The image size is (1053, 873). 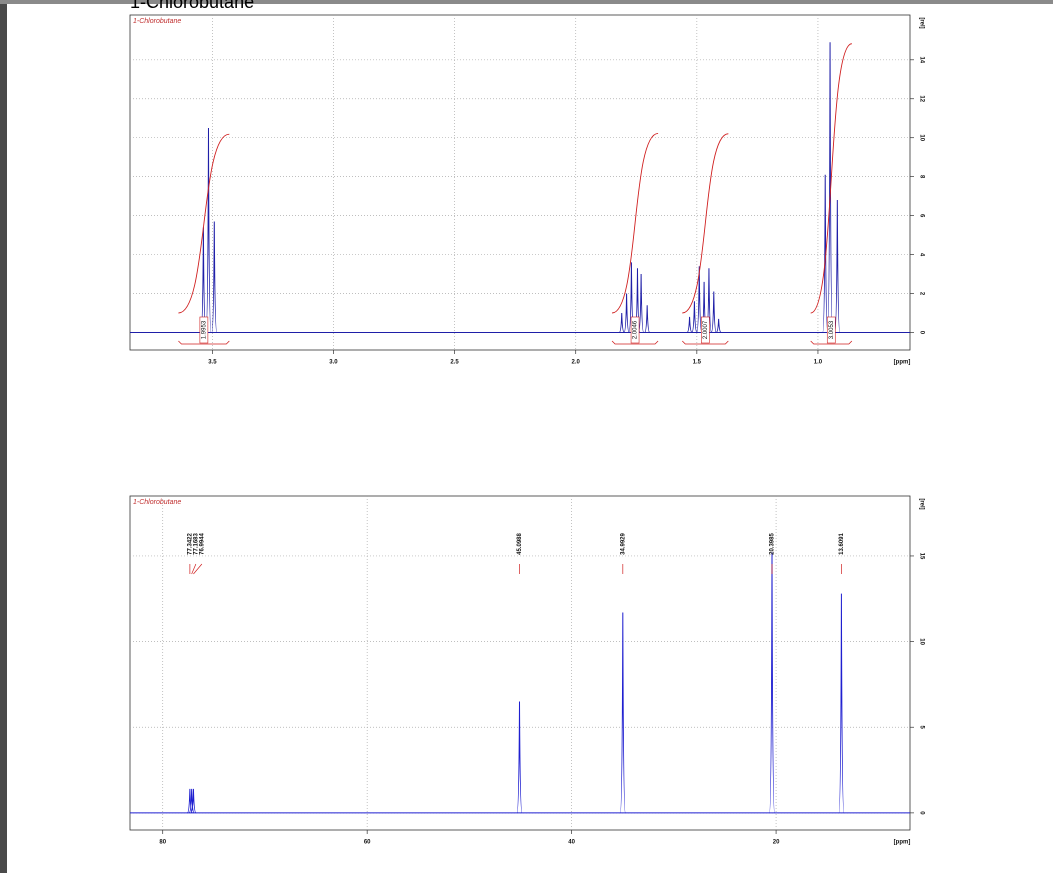 I want to click on integral-label: 2.0046, so click(x=636, y=329).